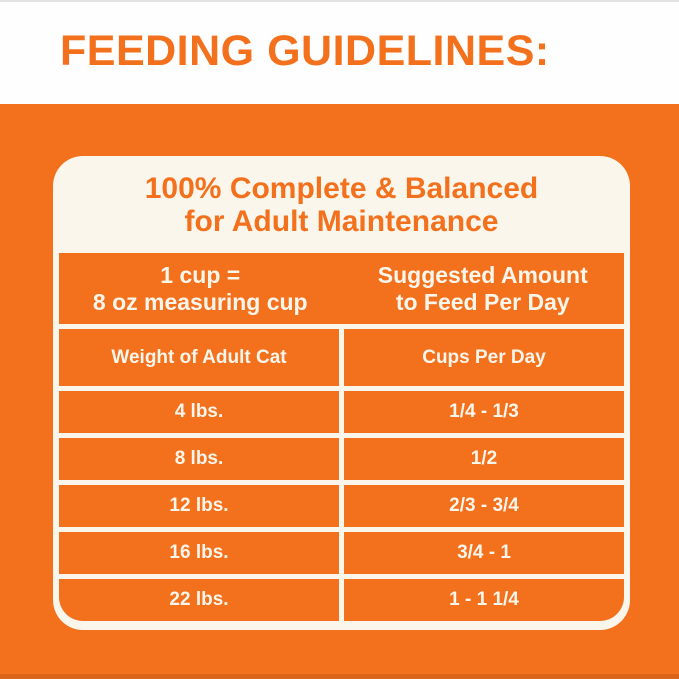 This screenshot has width=679, height=679. I want to click on cup-measure-note: 1 cup = 8 oz measuring cup, so click(200, 288).